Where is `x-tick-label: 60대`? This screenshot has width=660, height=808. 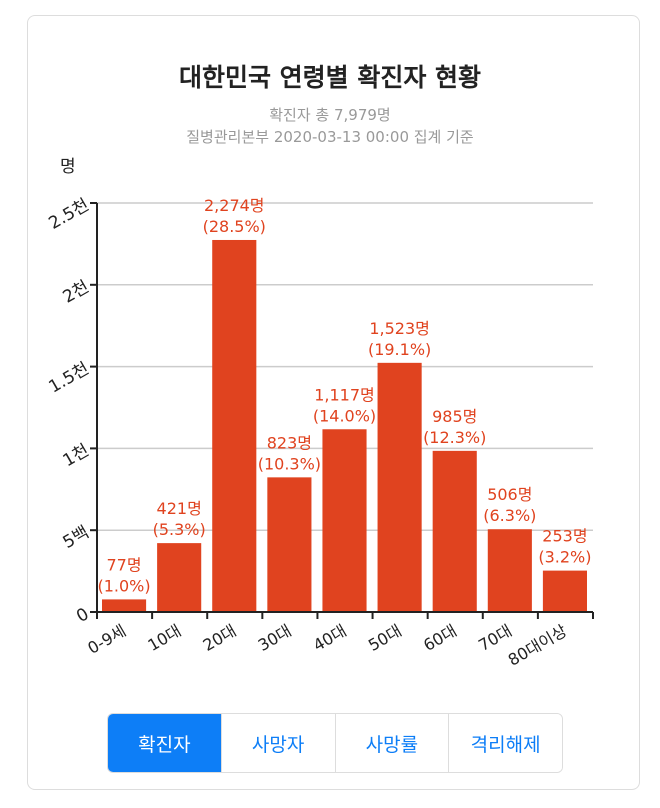
x-tick-label: 60대 is located at coordinates (440, 638).